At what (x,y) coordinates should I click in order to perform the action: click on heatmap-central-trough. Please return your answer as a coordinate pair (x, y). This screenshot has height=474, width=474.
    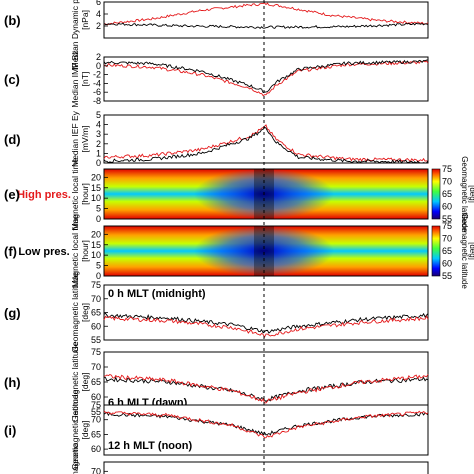
    Looking at the image, I should click on (264, 251).